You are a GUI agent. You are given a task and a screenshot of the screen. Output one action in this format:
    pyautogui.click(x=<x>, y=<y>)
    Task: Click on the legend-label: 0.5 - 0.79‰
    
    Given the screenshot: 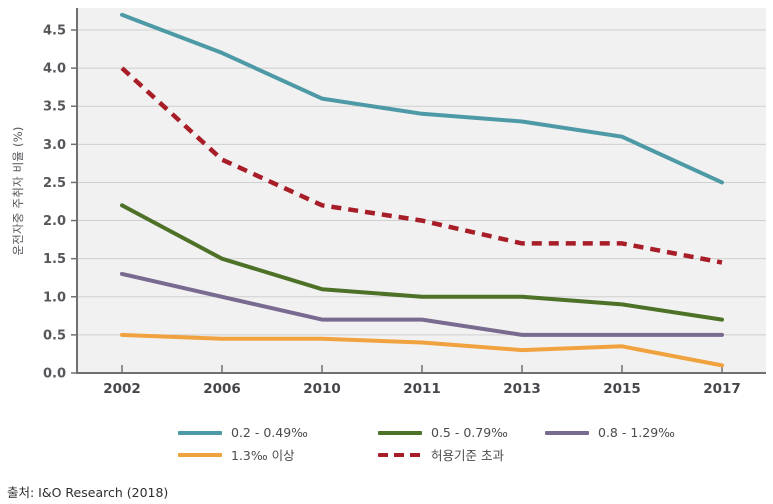 What is the action you would take?
    pyautogui.click(x=469, y=432)
    